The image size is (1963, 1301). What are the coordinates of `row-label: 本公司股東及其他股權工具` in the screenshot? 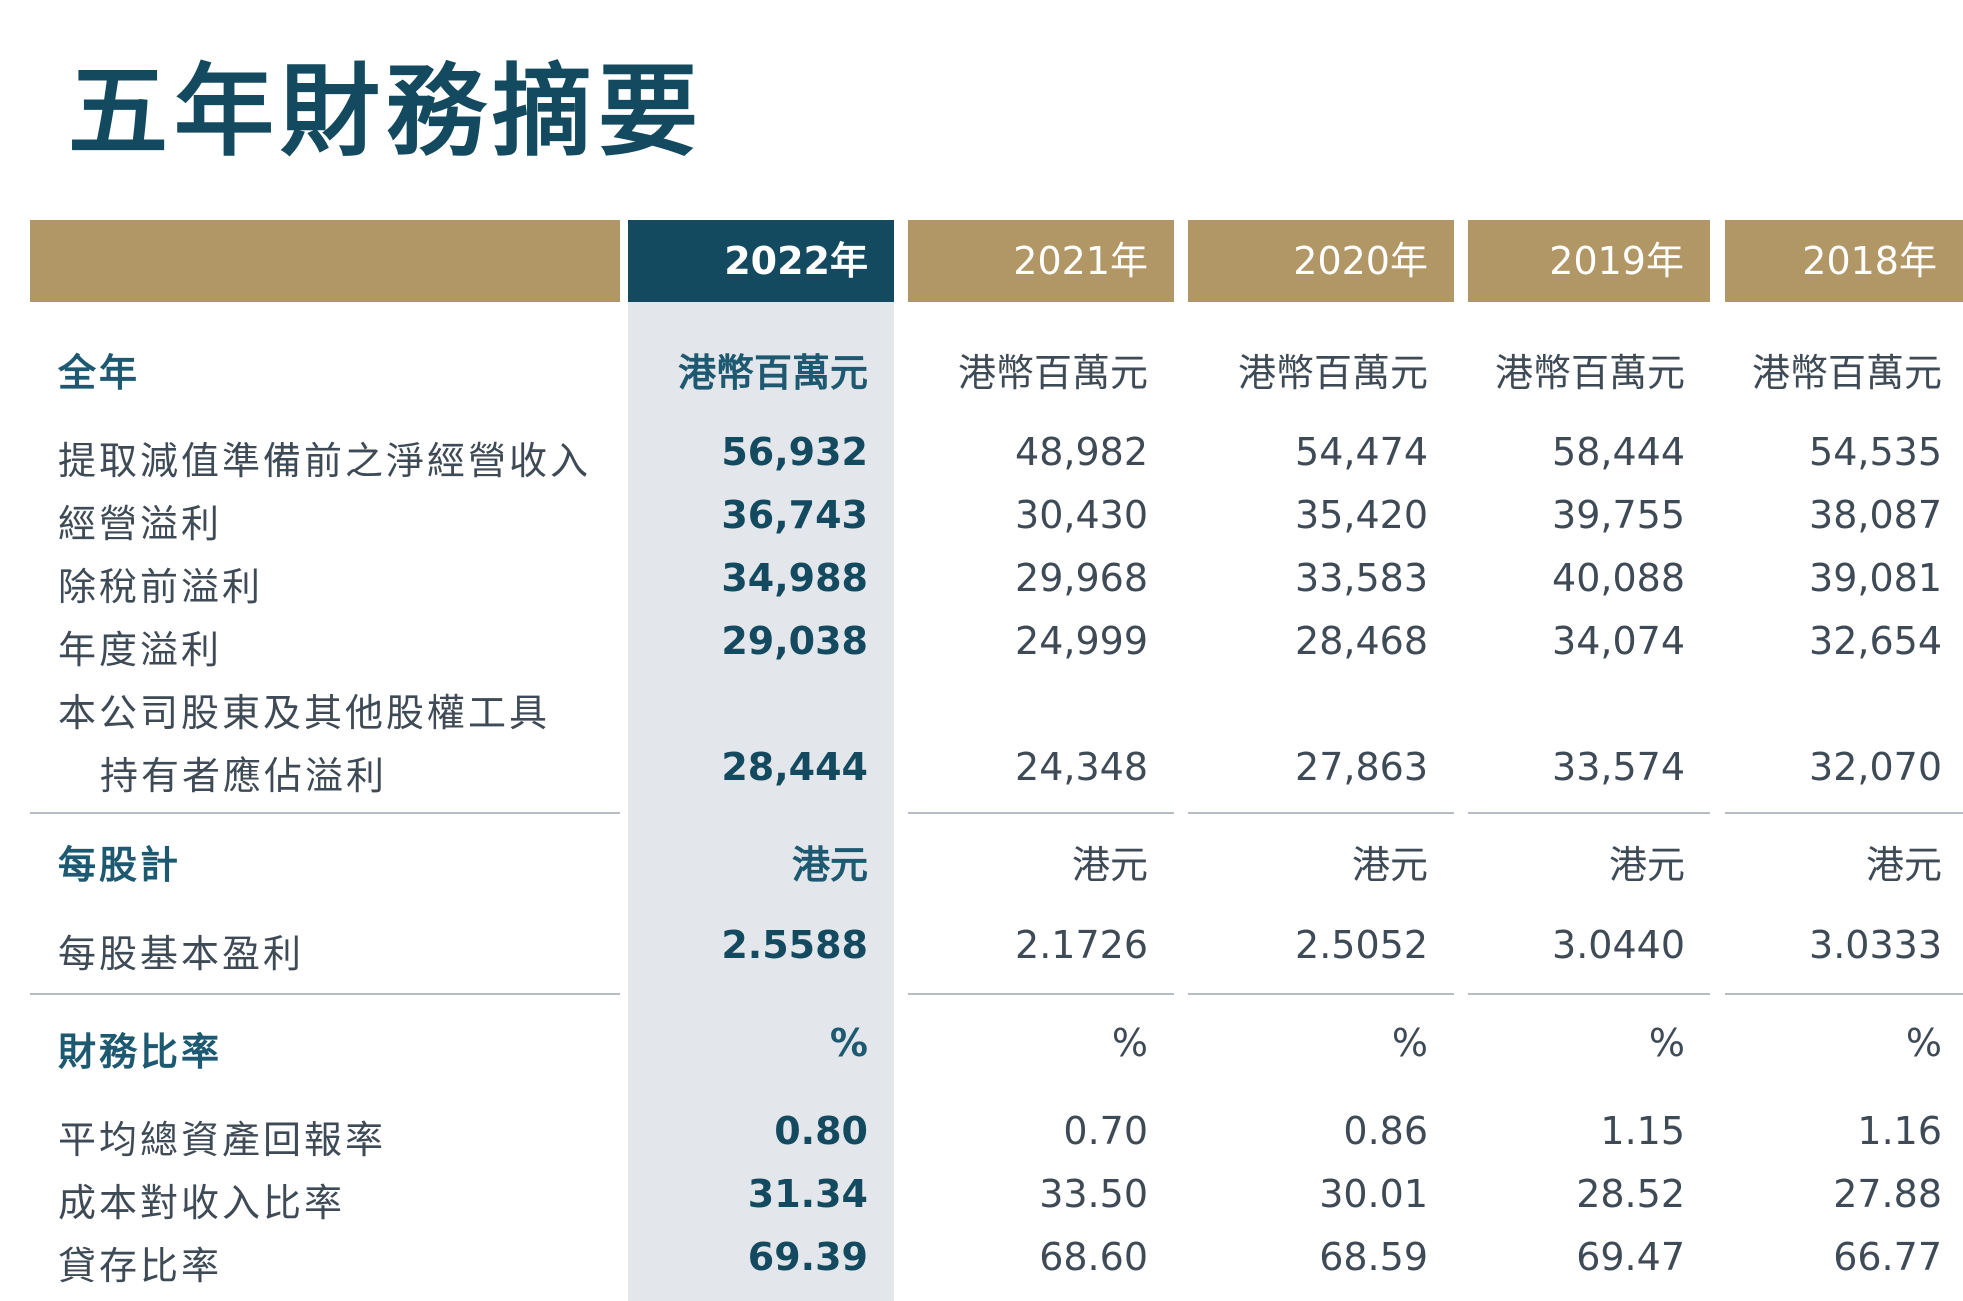 It's located at (304, 713).